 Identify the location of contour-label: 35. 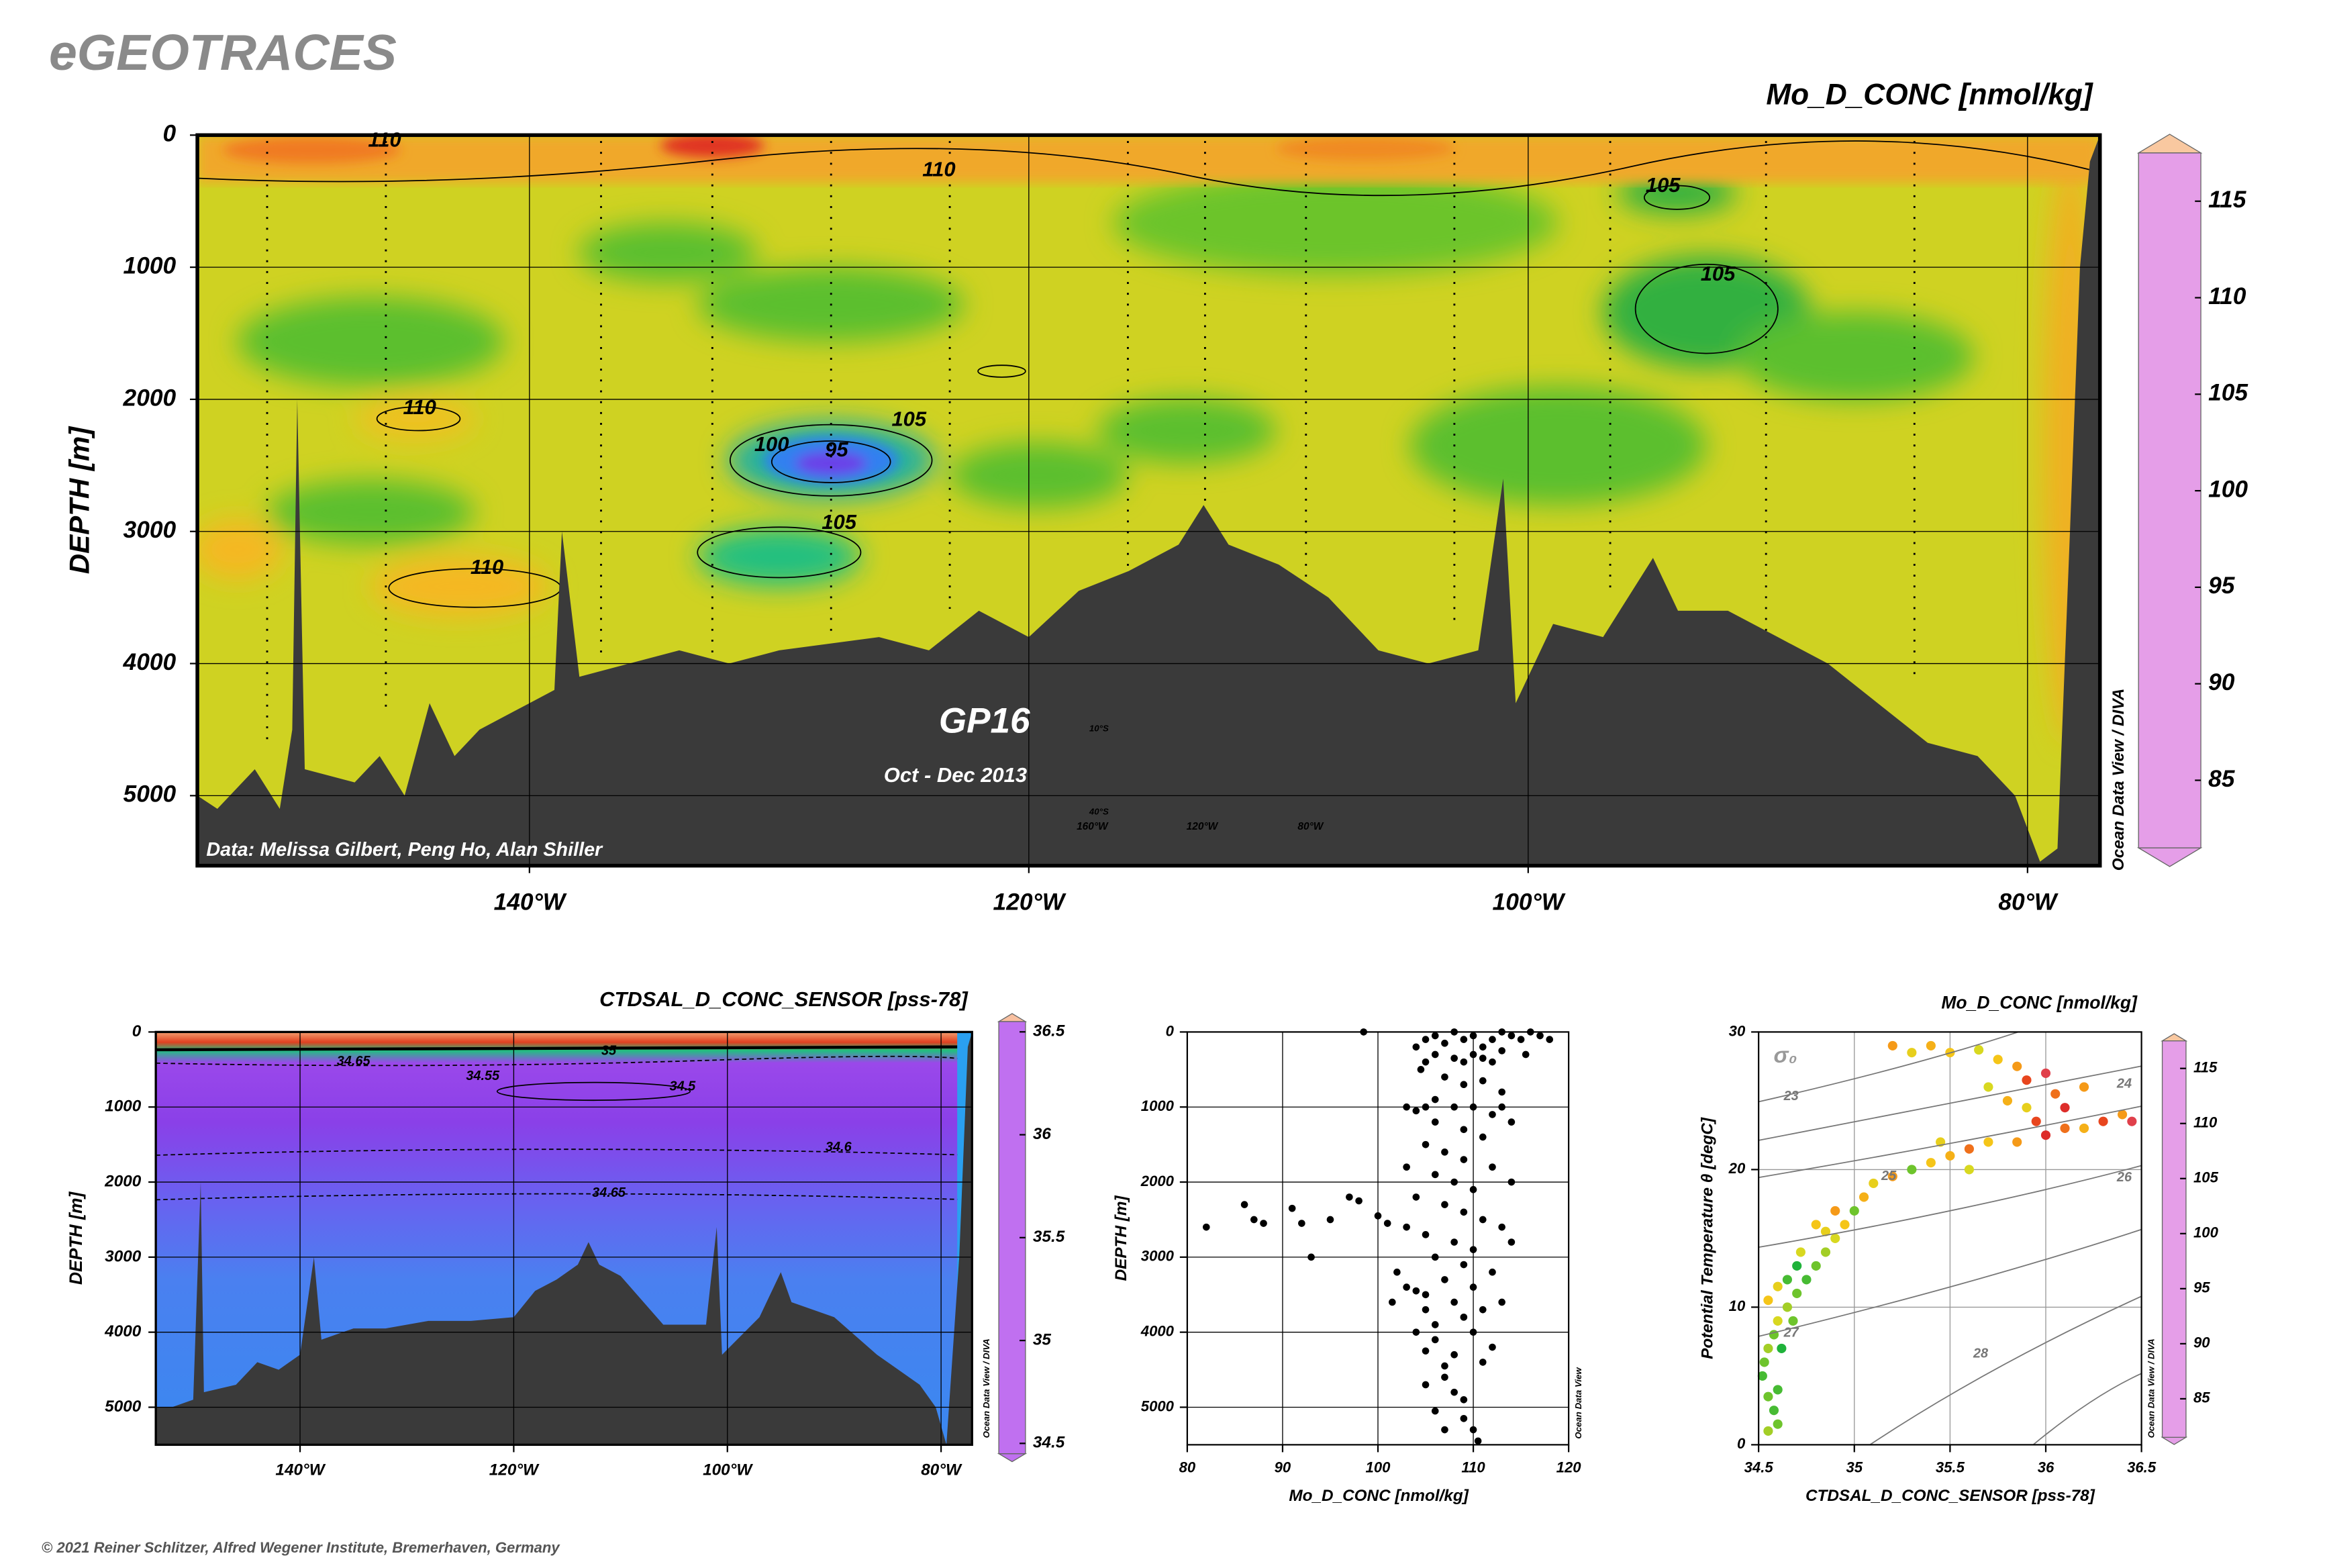
(609, 1050).